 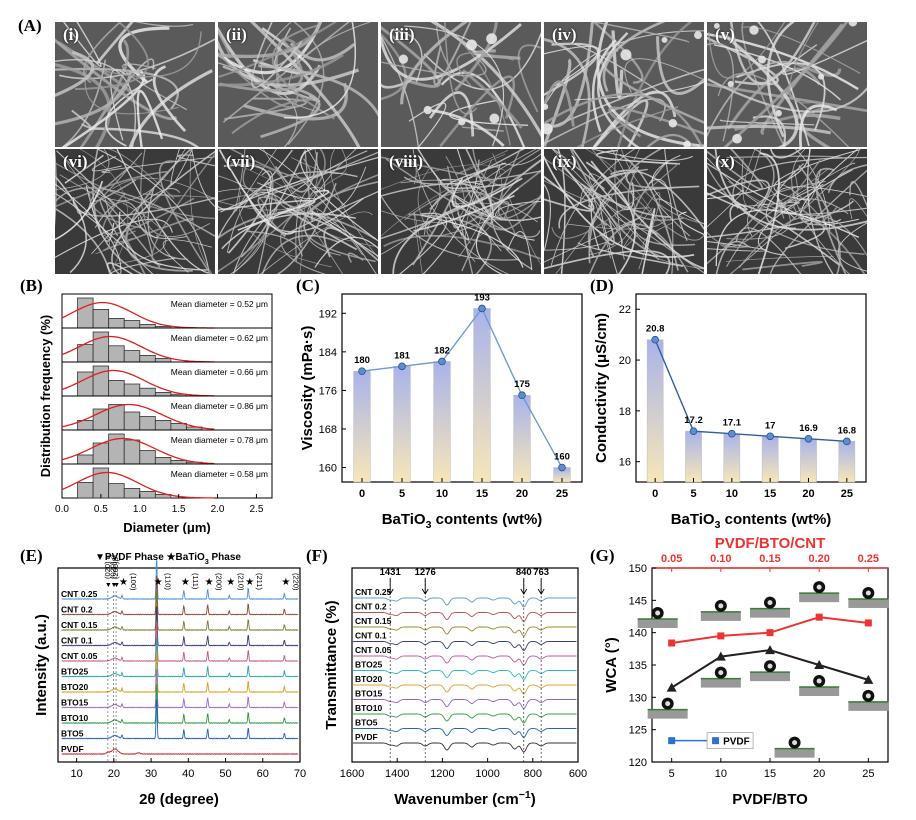 What do you see at coordinates (241, 161) in the screenshot?
I see `sem-image-label: (vii)` at bounding box center [241, 161].